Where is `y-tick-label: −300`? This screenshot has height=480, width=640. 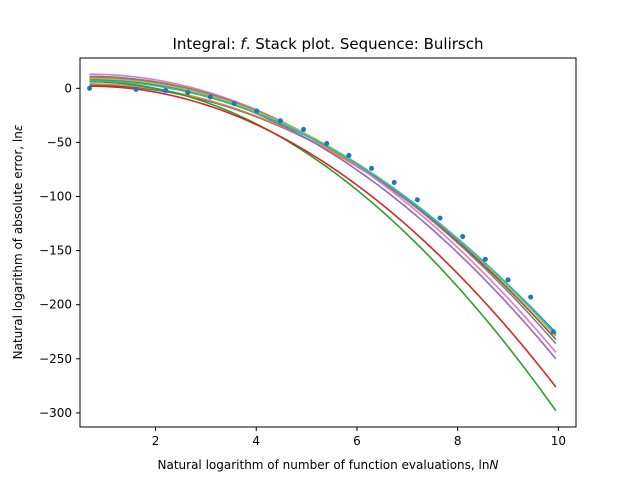
y-tick-label: −300 is located at coordinates (55, 413).